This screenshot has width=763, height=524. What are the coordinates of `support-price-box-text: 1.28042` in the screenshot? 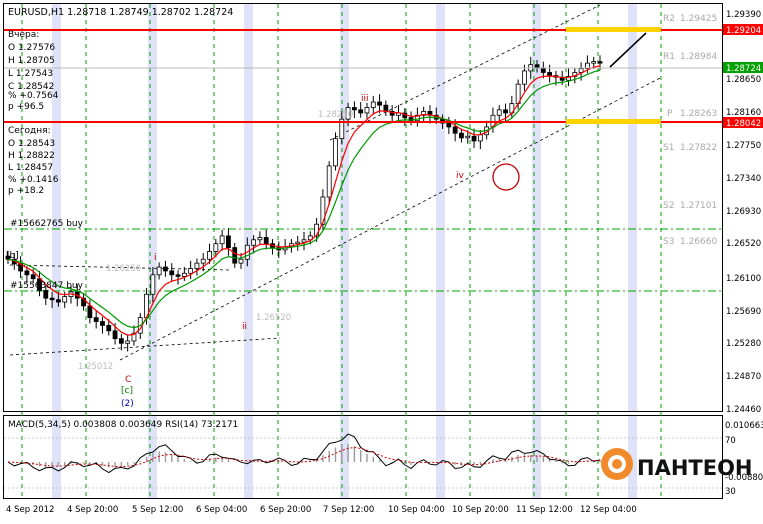 It's located at (743, 124).